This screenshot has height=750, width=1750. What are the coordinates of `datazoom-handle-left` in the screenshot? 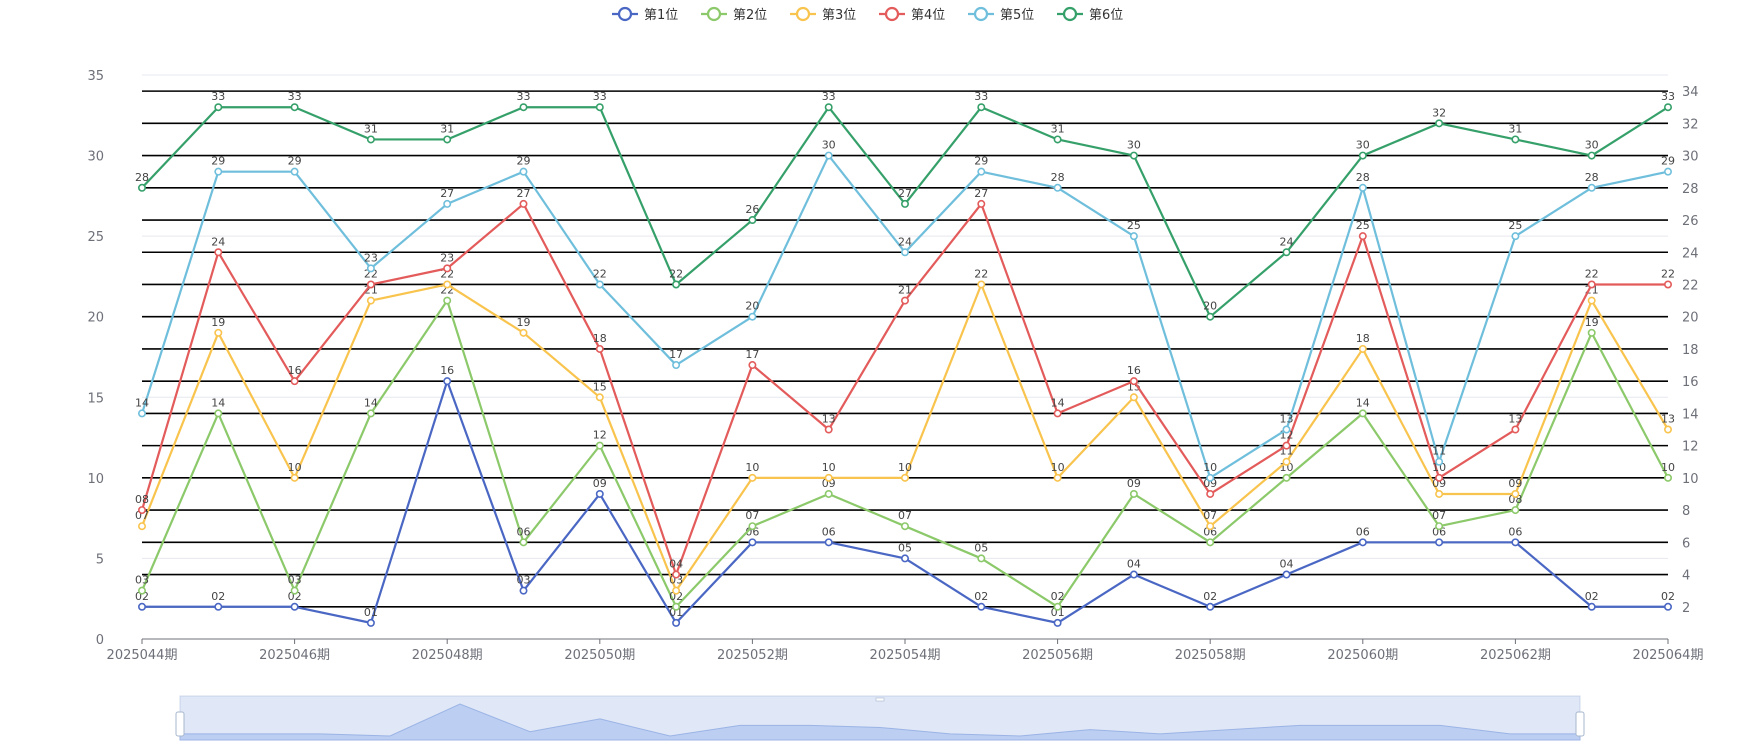 It's located at (180, 724).